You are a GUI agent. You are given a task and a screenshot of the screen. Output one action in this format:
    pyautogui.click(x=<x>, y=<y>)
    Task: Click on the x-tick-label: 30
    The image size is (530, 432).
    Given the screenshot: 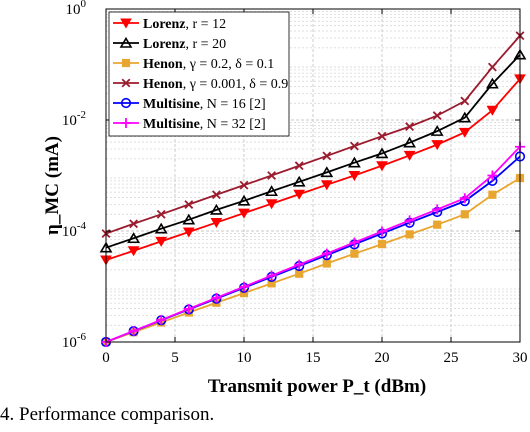 What is the action you would take?
    pyautogui.click(x=520, y=358)
    